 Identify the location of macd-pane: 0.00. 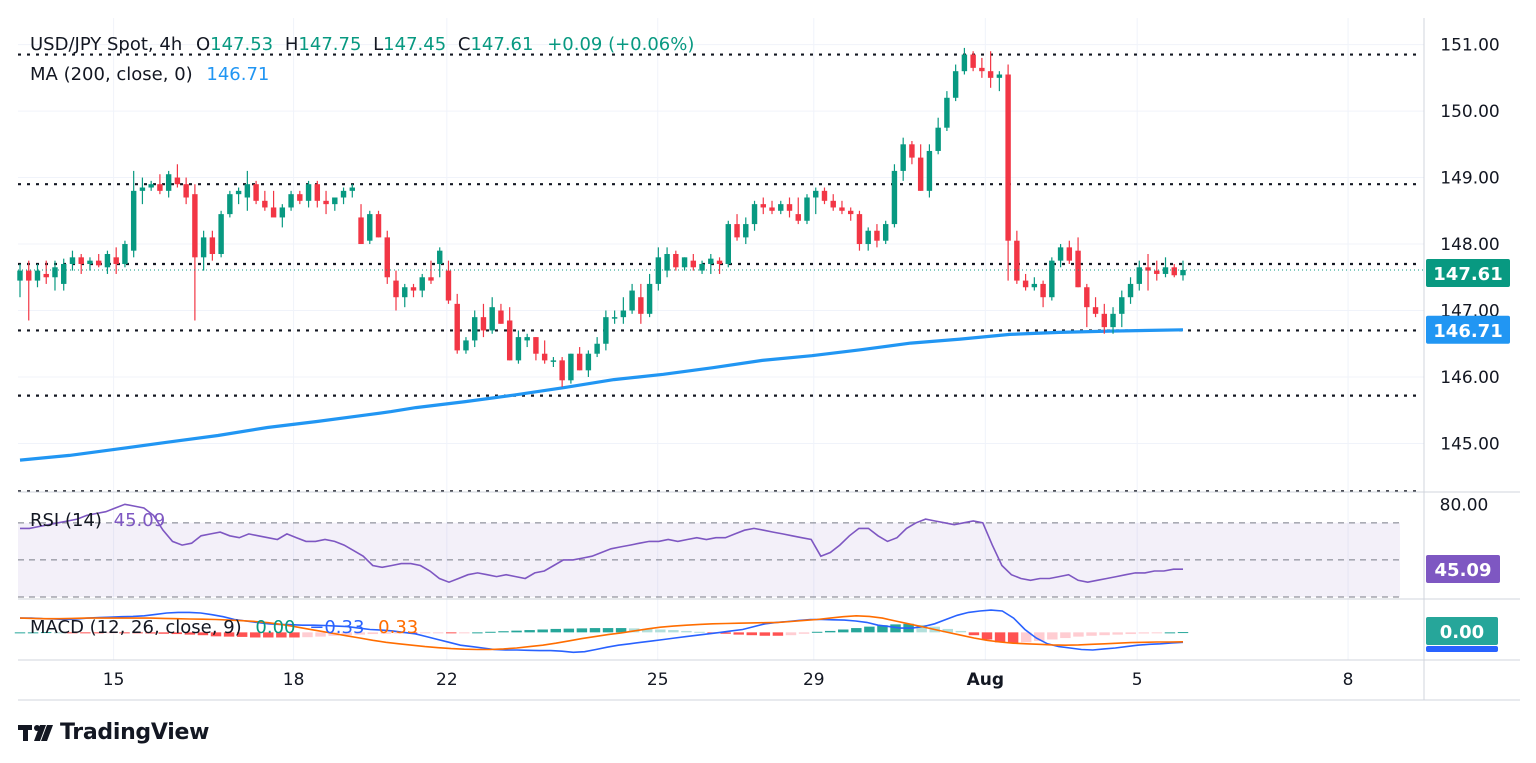
(756, 631).